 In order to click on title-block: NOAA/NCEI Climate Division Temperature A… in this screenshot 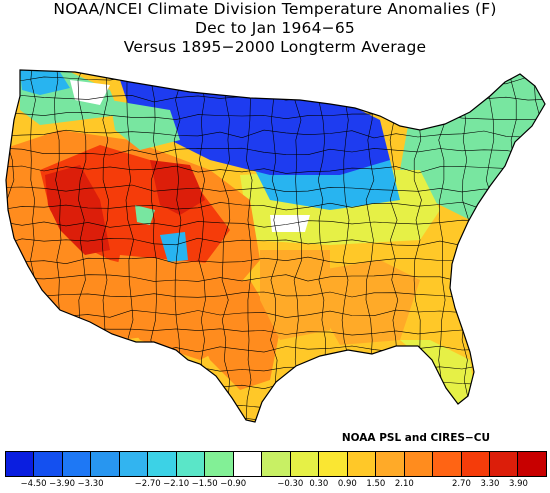, I will do `click(275, 28)`.